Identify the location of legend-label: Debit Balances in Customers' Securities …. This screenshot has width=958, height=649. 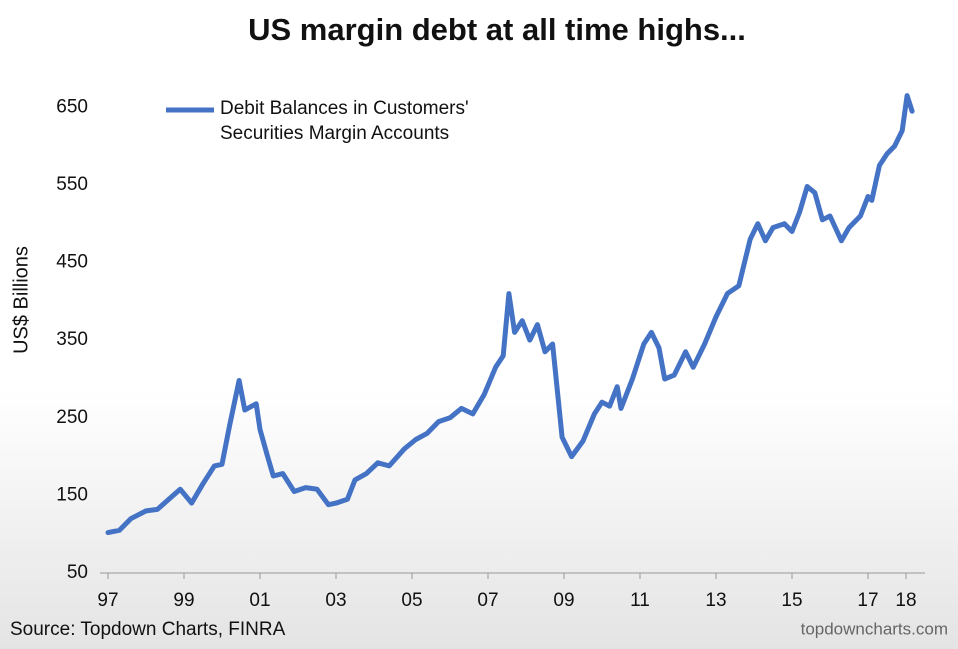
(344, 121).